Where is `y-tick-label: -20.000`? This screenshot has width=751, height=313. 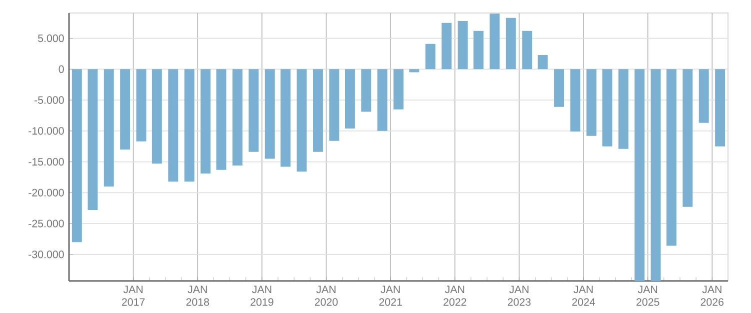
y-tick-label: -20.000 is located at coordinates (46, 192).